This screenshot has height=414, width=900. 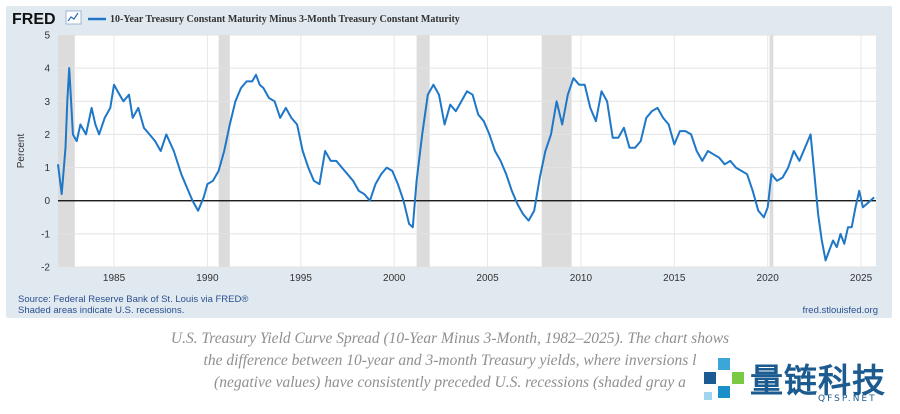 I want to click on x-axis-ticks: 1985 1990 1995 2000 2005 2010 2015 2020 2025, so click(x=488, y=278).